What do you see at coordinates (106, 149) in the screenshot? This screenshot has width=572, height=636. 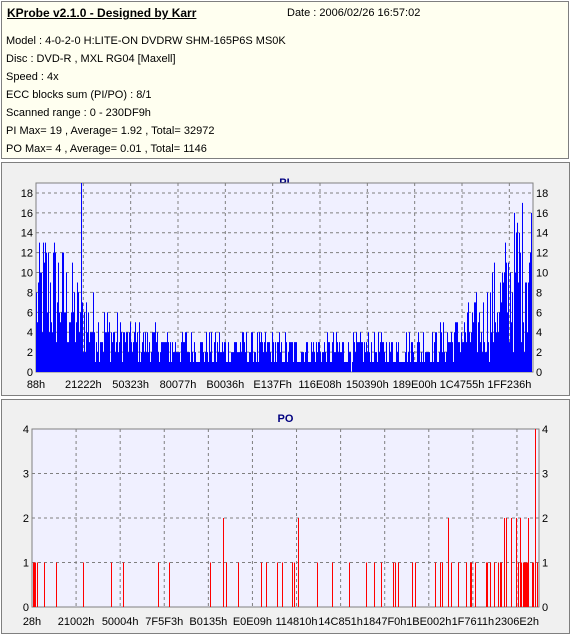 I see `info-po-stats: PO Max= 4 , Average= 0.01 , Total= 1146` at bounding box center [106, 149].